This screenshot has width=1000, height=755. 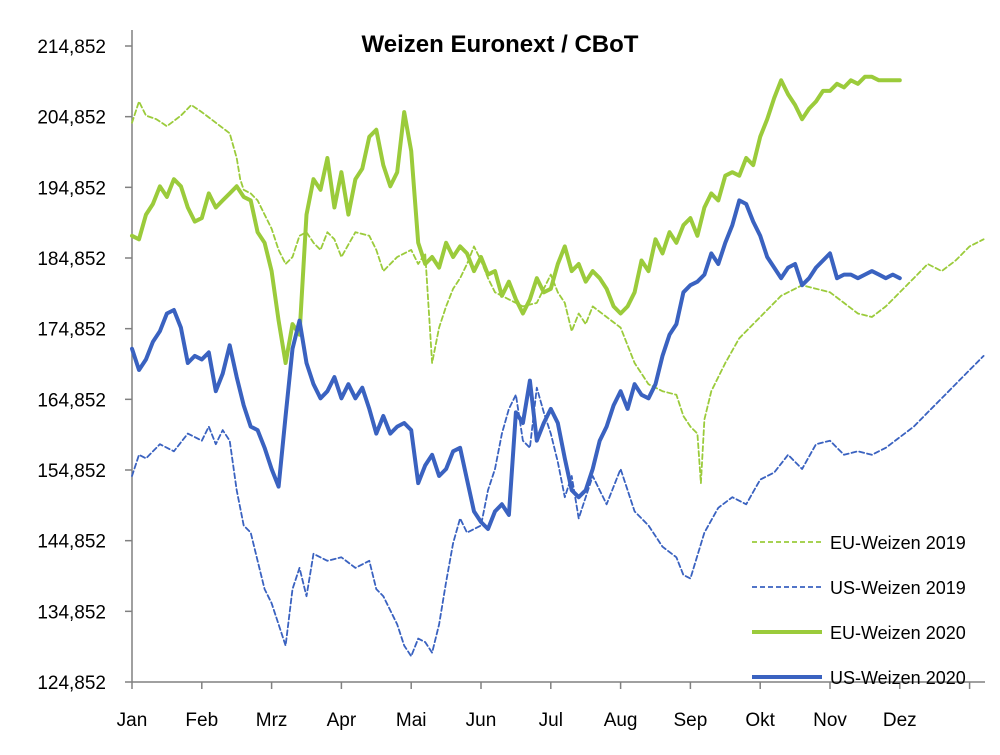 I want to click on y-tick-label: 214,852, so click(x=71, y=47).